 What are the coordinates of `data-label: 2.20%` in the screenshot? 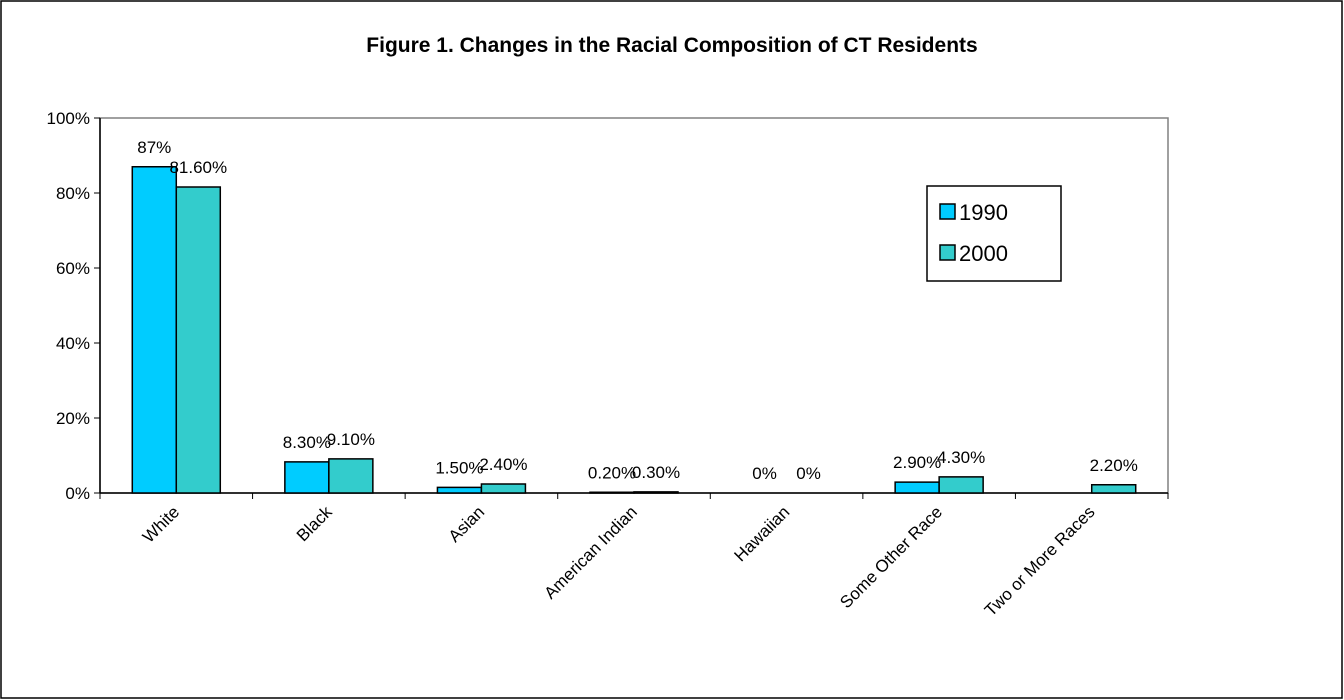 It's located at (1114, 465).